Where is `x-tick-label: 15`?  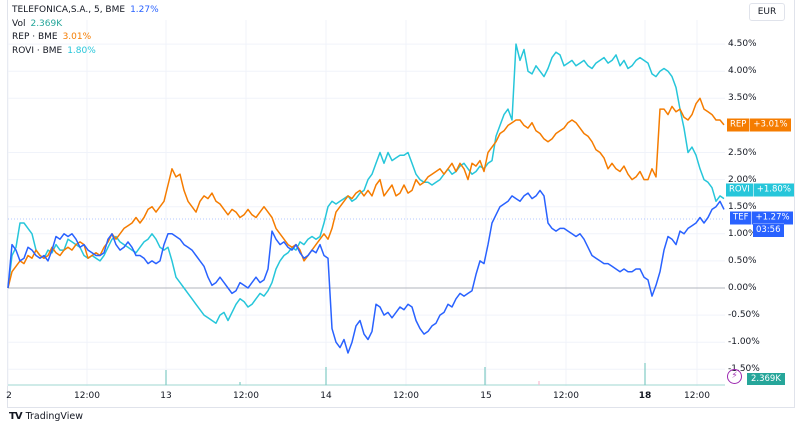
x-tick-label: 15 is located at coordinates (486, 396).